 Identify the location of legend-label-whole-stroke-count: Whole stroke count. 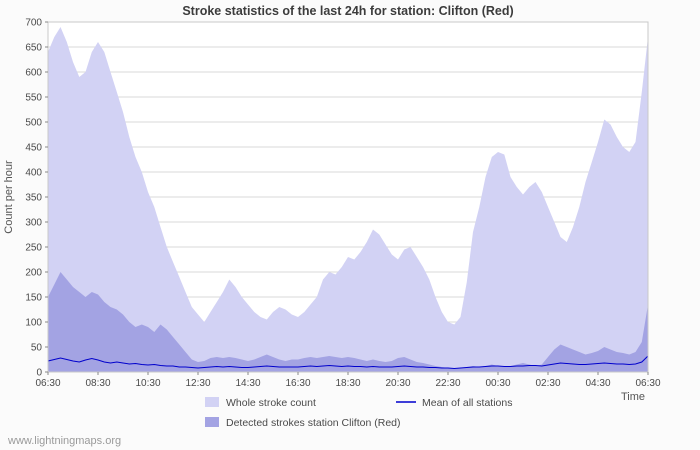
(271, 403).